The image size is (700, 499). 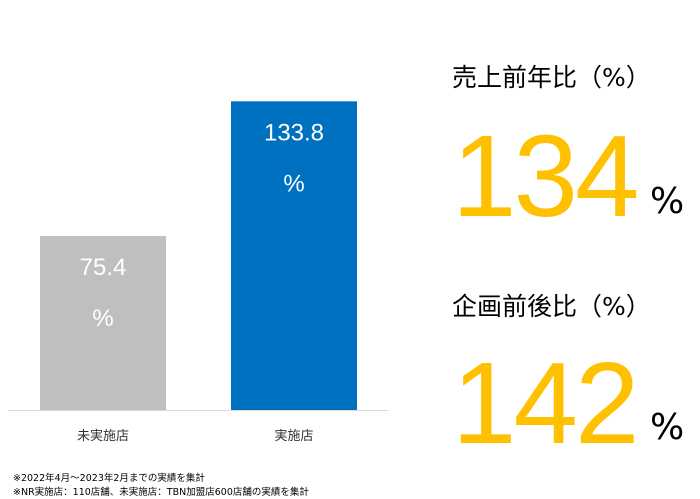 I want to click on footnote-period: ※2022年4月～2023年2月までの実績を集計, so click(x=109, y=478).